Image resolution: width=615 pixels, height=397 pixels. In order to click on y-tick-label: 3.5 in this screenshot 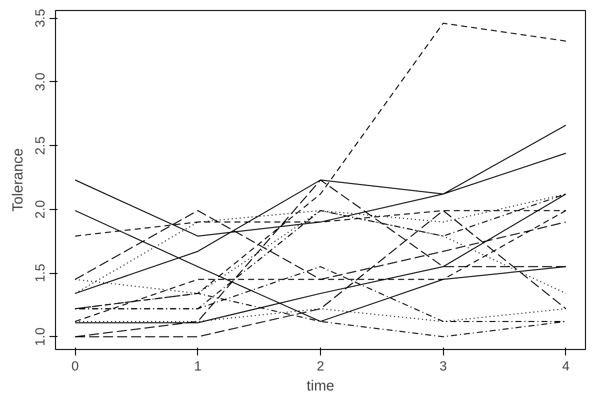, I will do `click(40, 18)`.